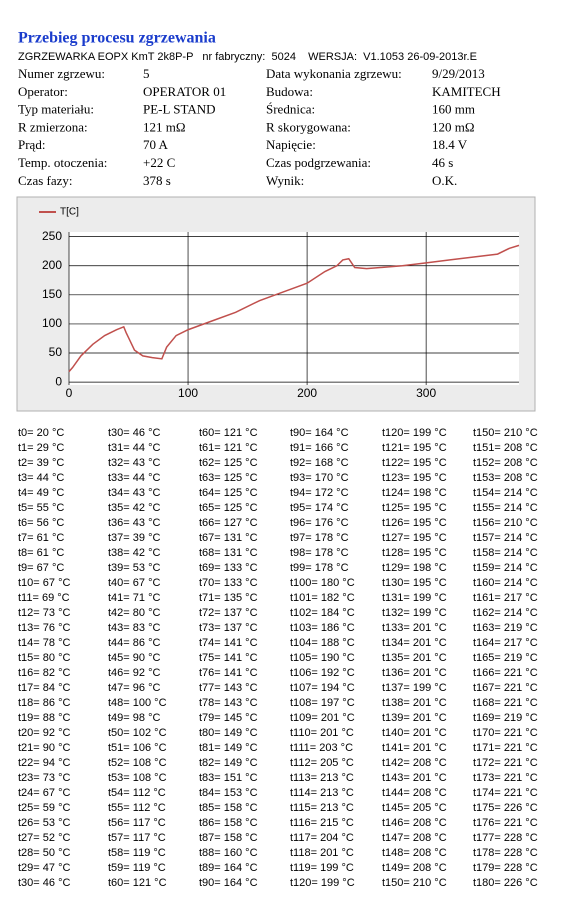  Describe the element at coordinates (322, 628) in the screenshot. I see `reading: t103= 186 °C` at that location.